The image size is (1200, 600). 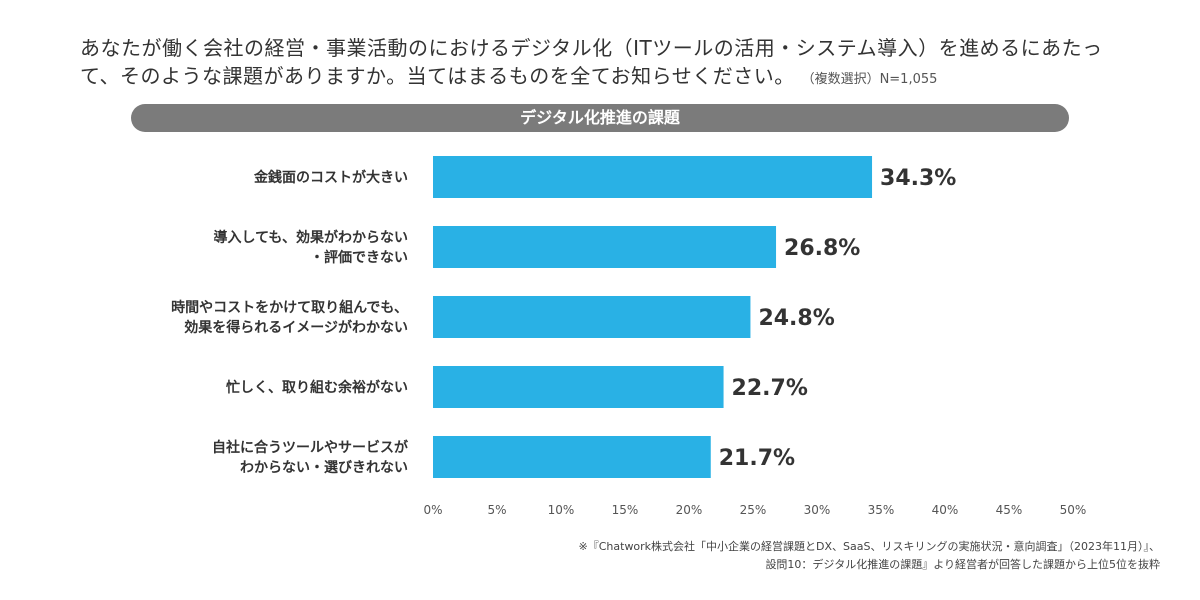 I want to click on x-tick-label-10: 50%, so click(x=1073, y=510).